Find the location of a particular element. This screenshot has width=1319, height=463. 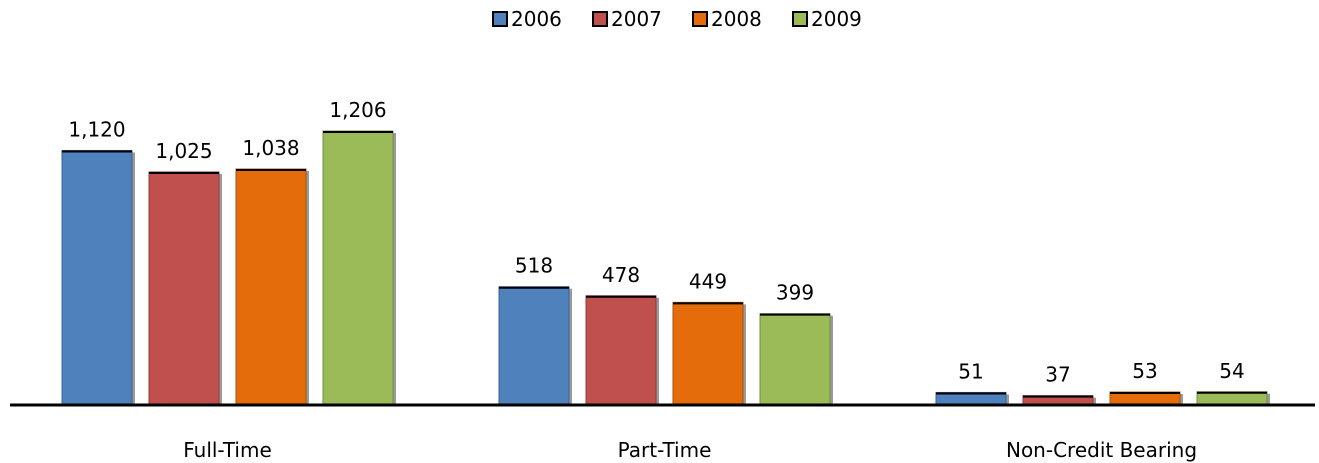

bar-2006-full-time is located at coordinates (97, 277).